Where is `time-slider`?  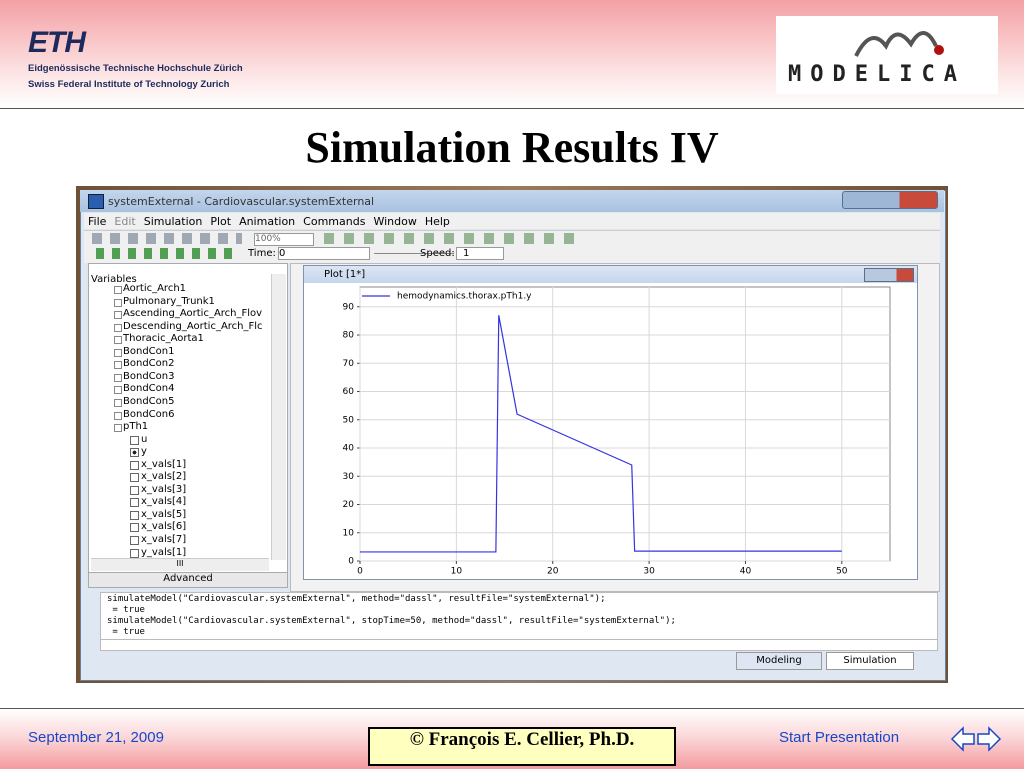
time-slider is located at coordinates (414, 253).